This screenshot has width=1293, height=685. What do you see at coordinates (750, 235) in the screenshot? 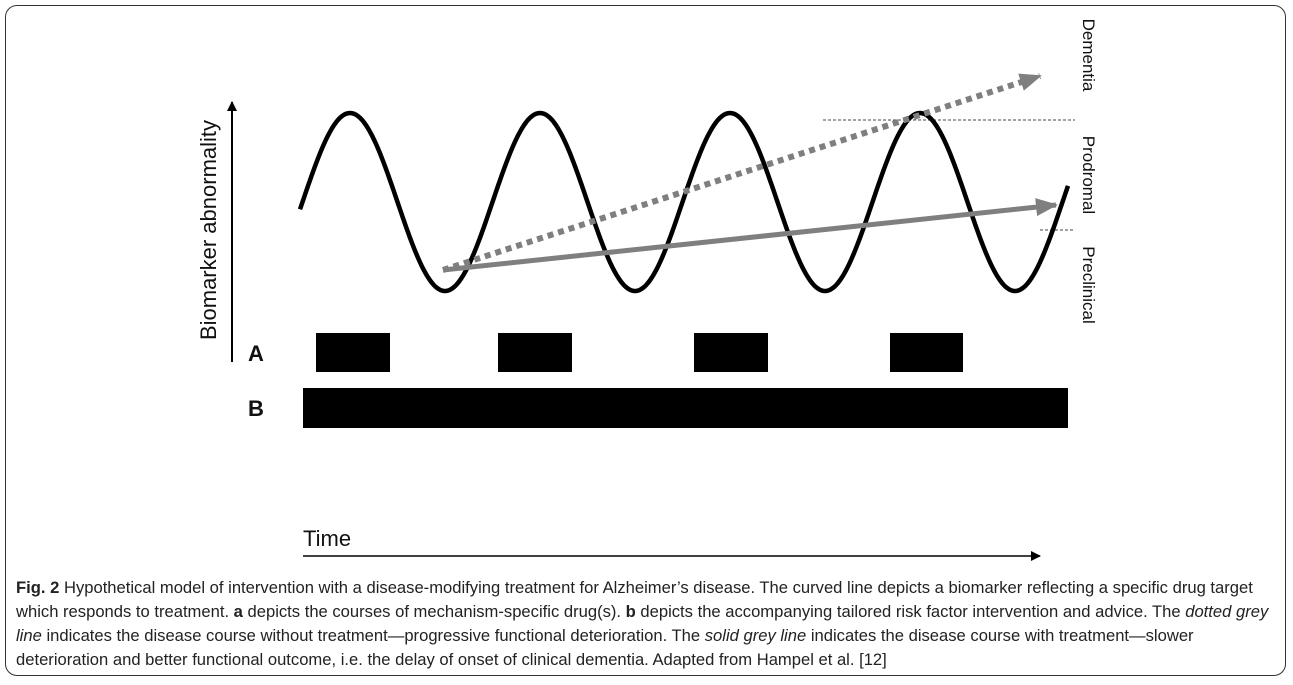
I see `treated-course` at bounding box center [750, 235].